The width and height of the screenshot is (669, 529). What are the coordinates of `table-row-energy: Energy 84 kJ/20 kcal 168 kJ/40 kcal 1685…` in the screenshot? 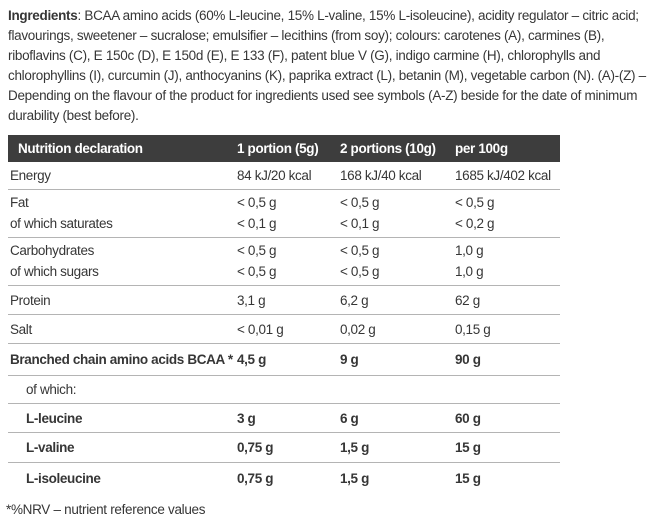 It's located at (284, 176).